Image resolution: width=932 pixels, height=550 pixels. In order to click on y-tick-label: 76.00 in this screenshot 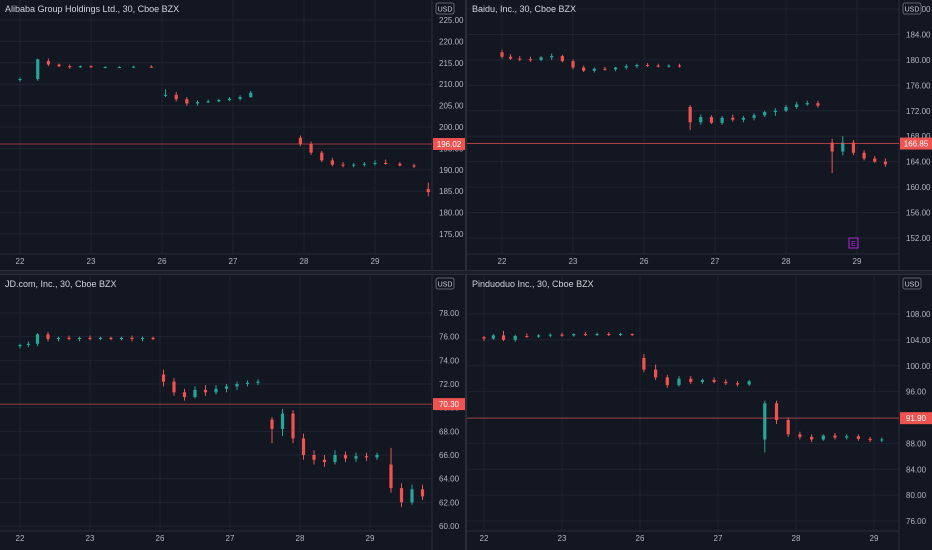, I will do `click(449, 337)`.